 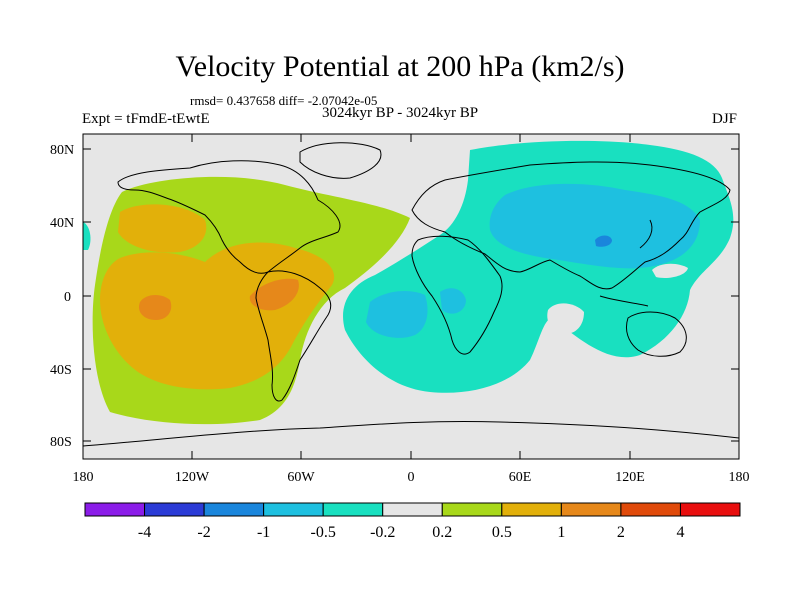 I want to click on colorbar-label: 0.5, so click(x=502, y=532).